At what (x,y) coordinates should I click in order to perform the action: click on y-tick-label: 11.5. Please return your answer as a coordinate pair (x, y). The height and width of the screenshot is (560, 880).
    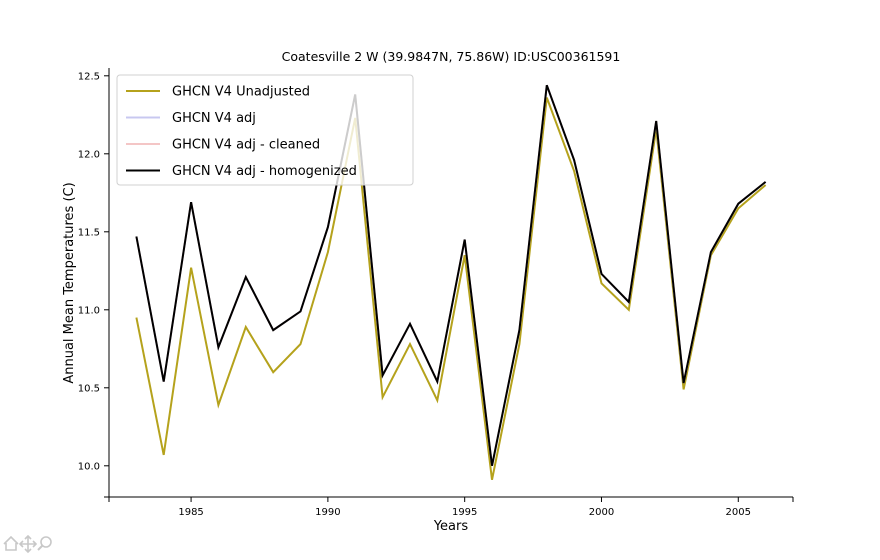
    Looking at the image, I should click on (89, 232).